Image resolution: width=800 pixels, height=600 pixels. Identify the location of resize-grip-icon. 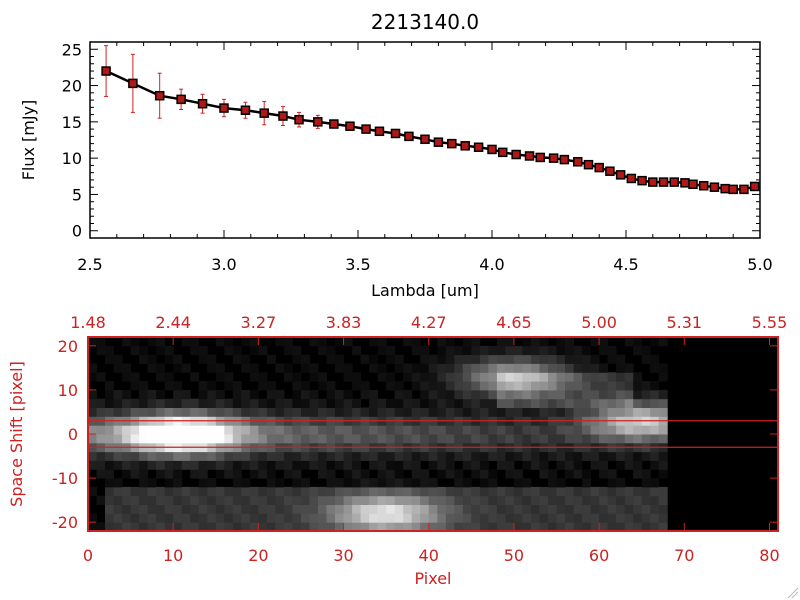
(793, 593).